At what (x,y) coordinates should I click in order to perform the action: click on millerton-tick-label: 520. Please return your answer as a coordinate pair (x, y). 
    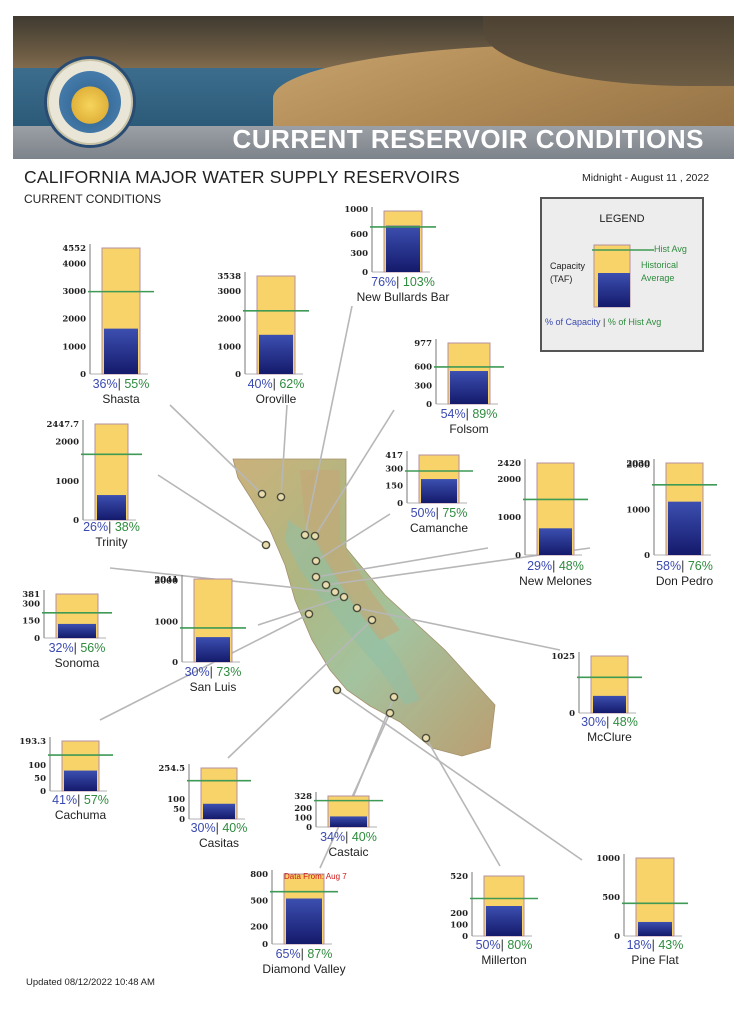
    Looking at the image, I should click on (459, 877).